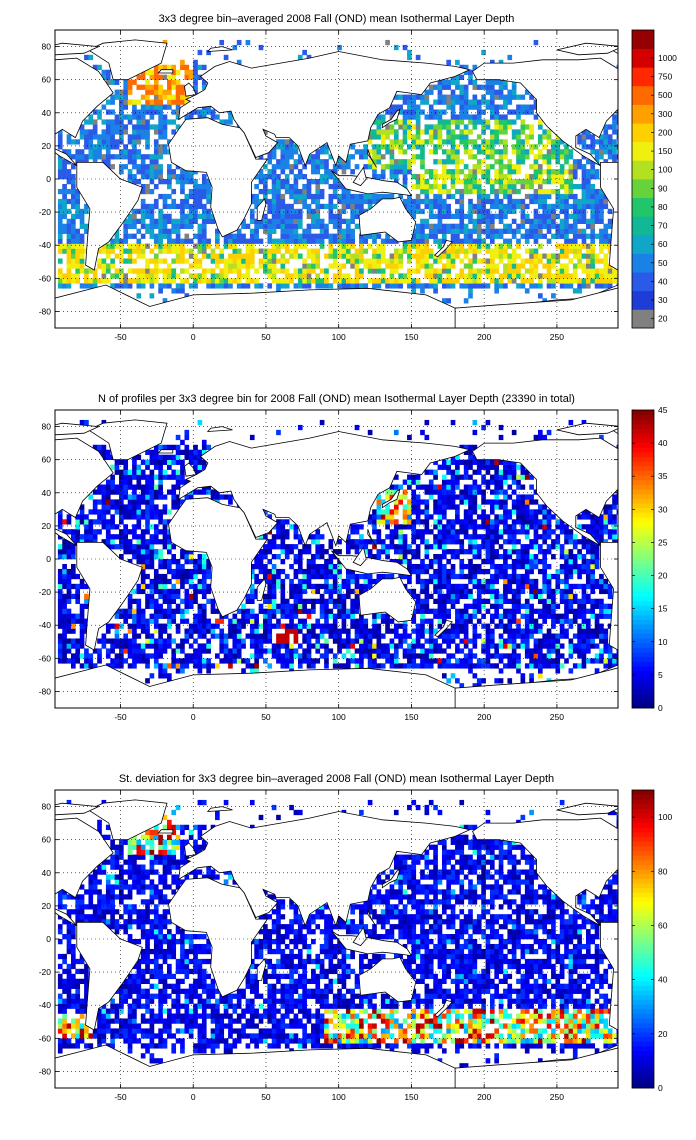 This screenshot has height=1140, width=696. What do you see at coordinates (587, 49) in the screenshot?
I see `coastline` at bounding box center [587, 49].